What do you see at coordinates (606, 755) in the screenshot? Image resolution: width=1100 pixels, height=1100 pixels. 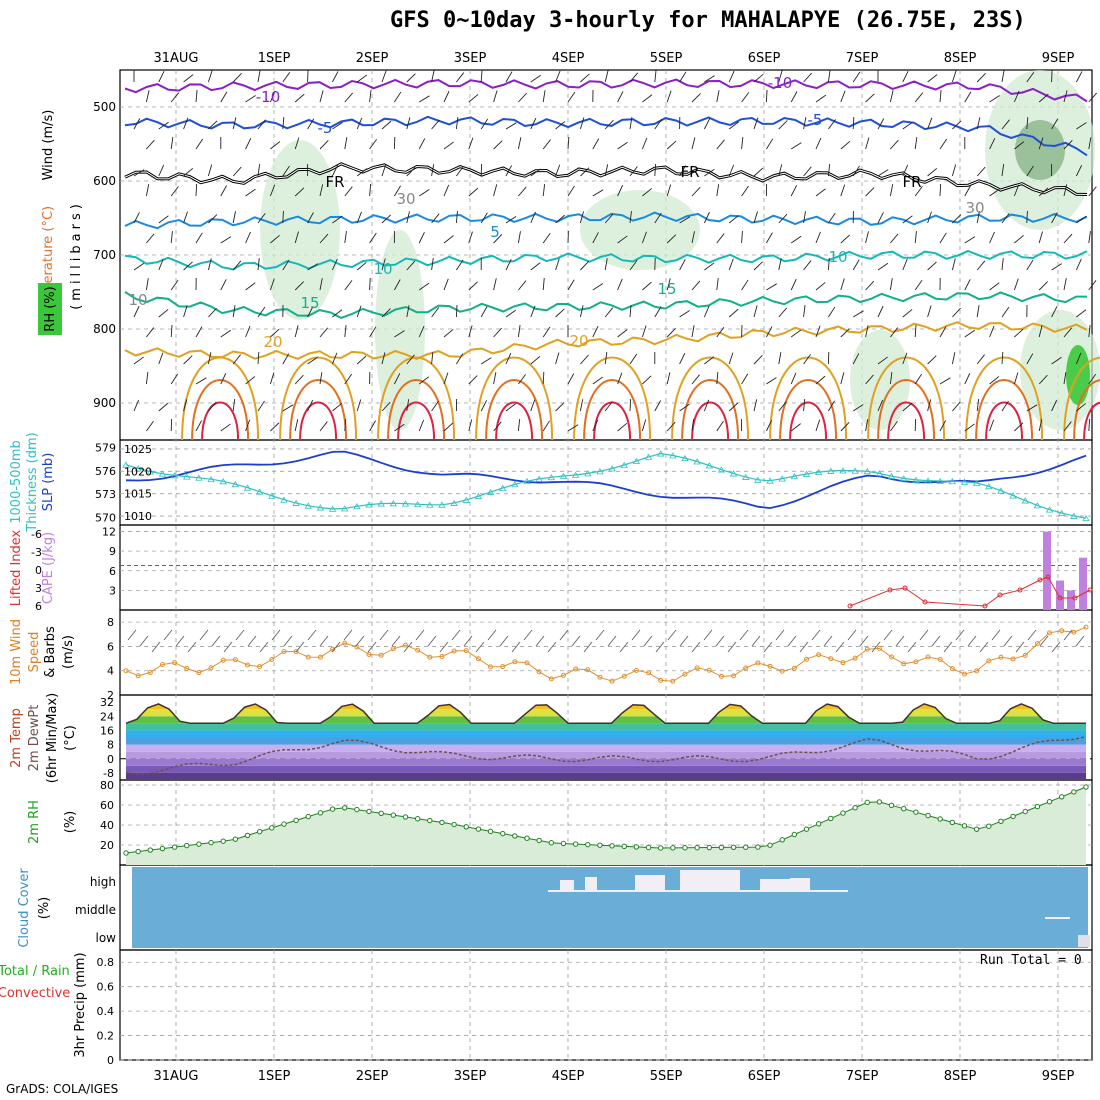 I see `dewpoint-line` at bounding box center [606, 755].